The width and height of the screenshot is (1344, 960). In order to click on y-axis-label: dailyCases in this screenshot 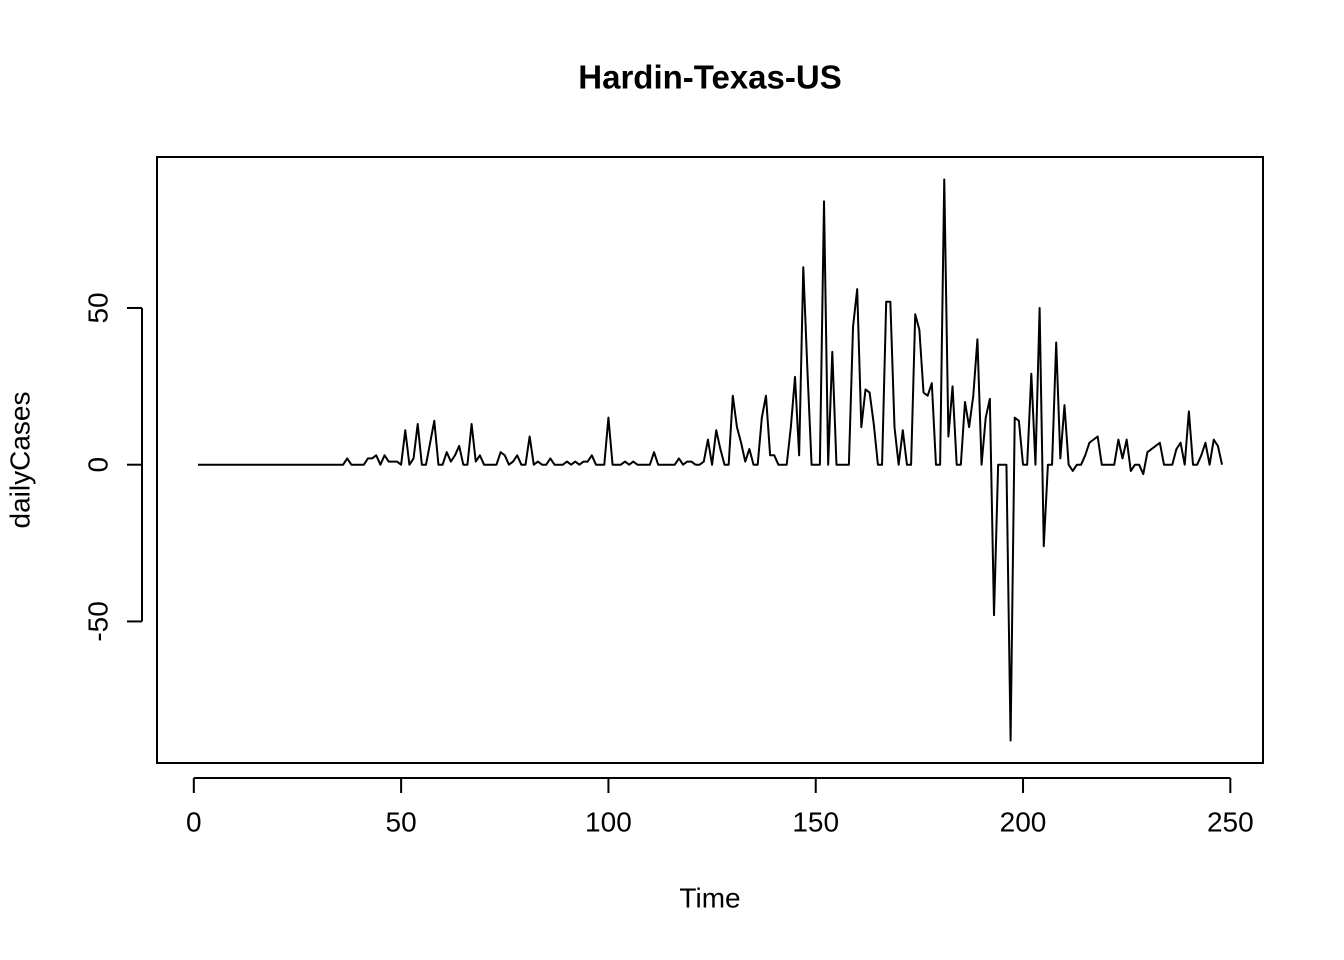, I will do `click(19, 460)`.